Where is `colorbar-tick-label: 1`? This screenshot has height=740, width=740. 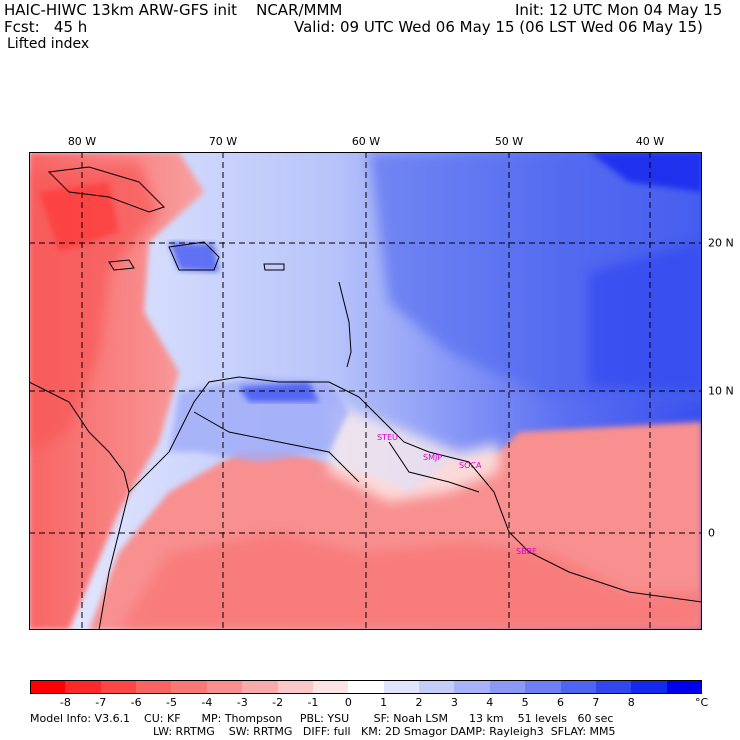
colorbar-tick-label: 1 is located at coordinates (384, 702).